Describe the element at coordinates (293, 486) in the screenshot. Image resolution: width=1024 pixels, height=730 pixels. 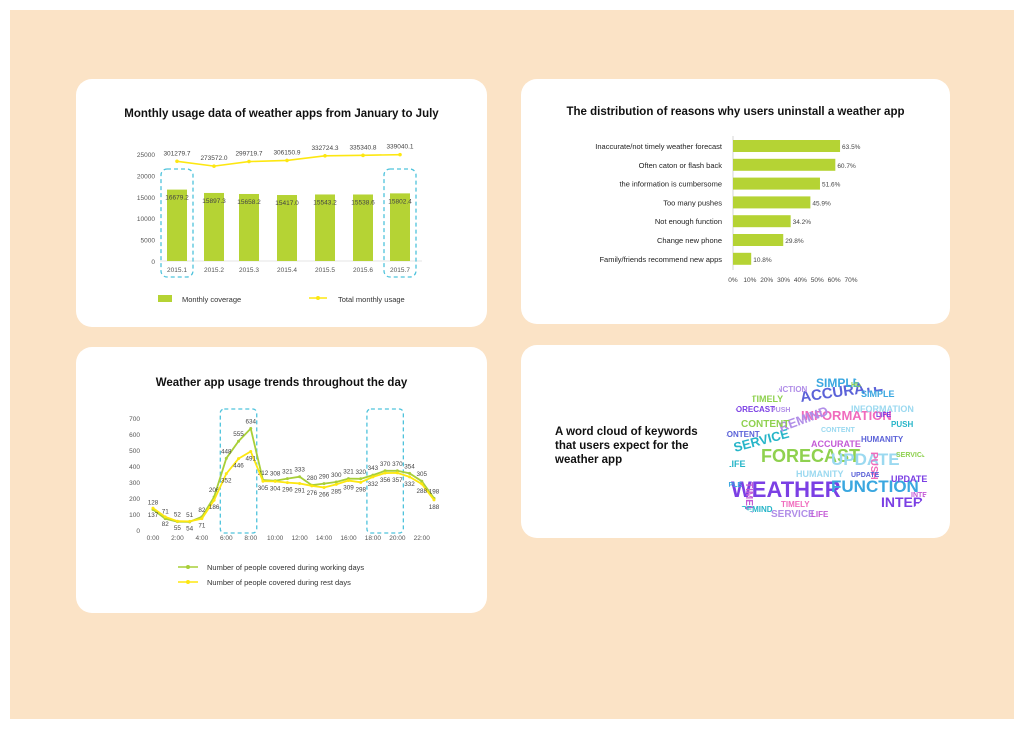
I see `rest-days-line` at that location.